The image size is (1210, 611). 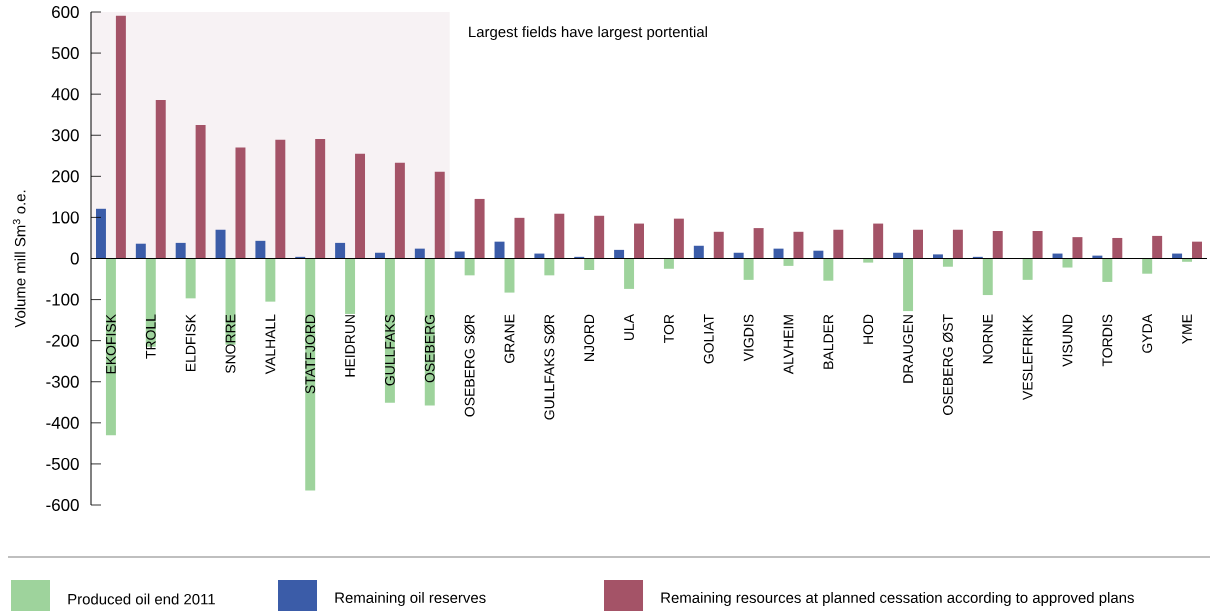 I want to click on legend-label: Remaining resources at planned cessation according to approved plans, so click(x=897, y=599).